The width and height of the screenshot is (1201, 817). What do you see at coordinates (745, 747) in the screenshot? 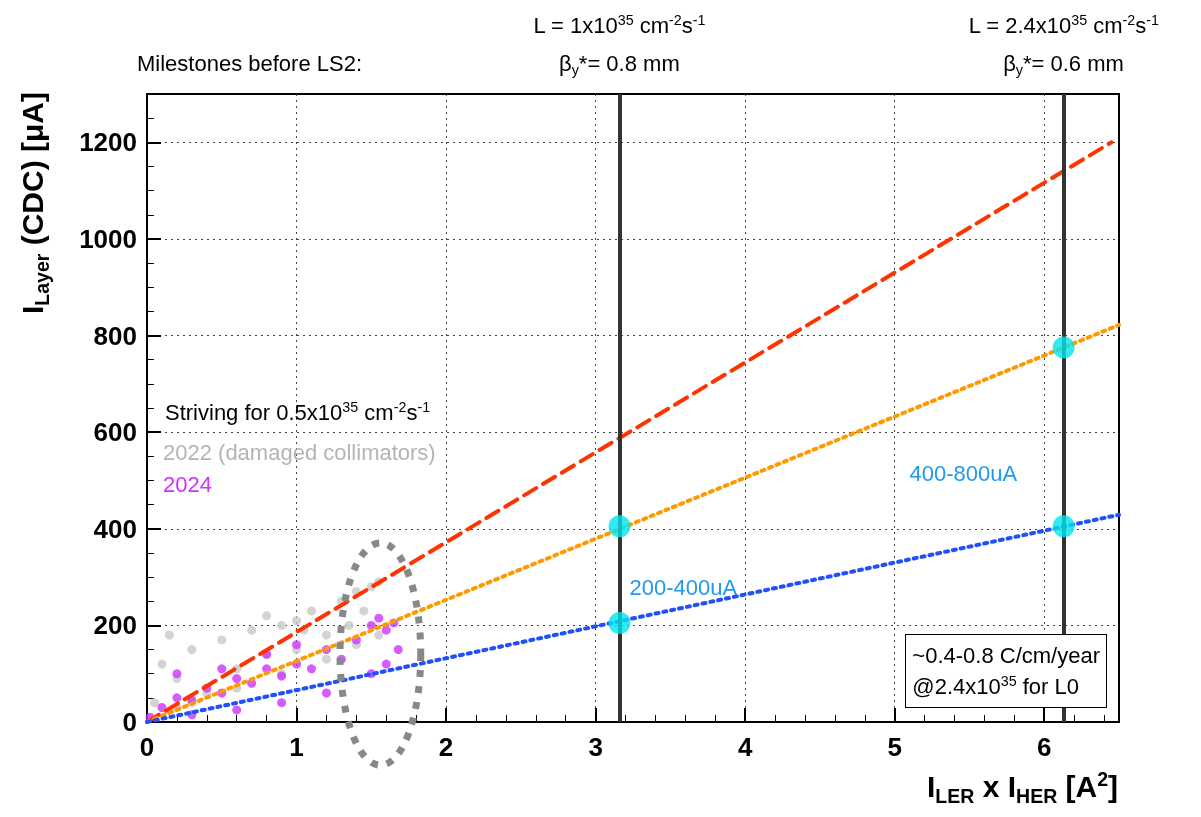
I see `x-tick-label: 4` at bounding box center [745, 747].